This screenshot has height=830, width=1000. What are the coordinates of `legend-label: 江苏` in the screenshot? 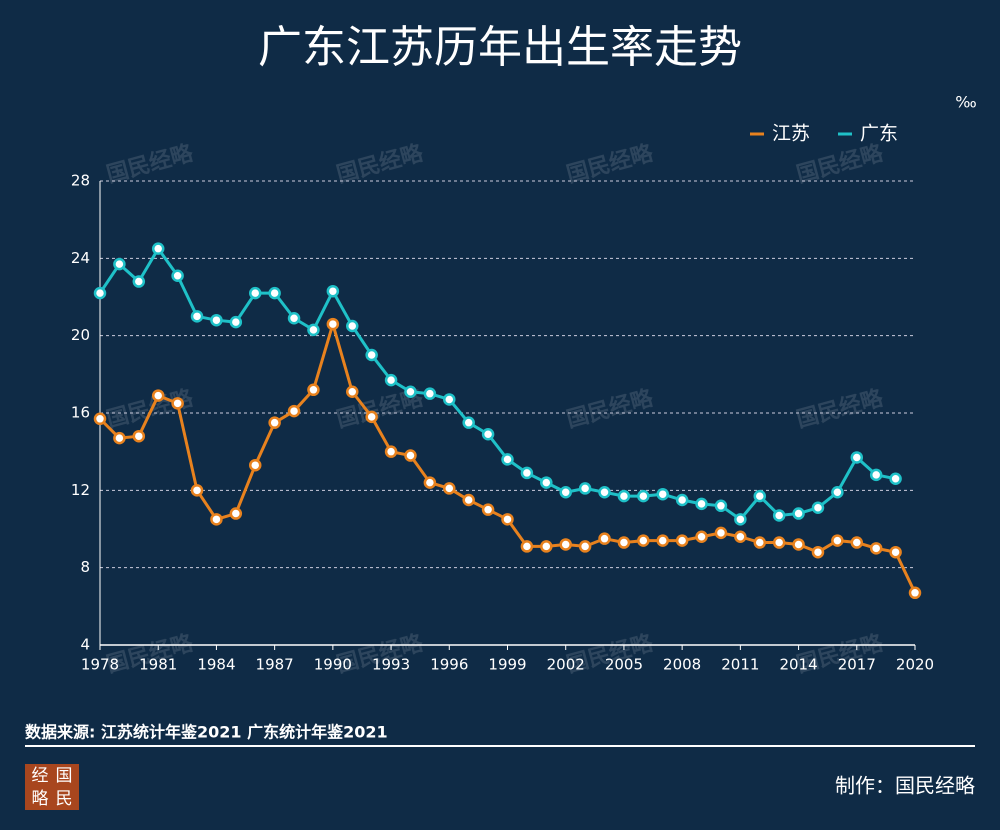 It's located at (791, 134).